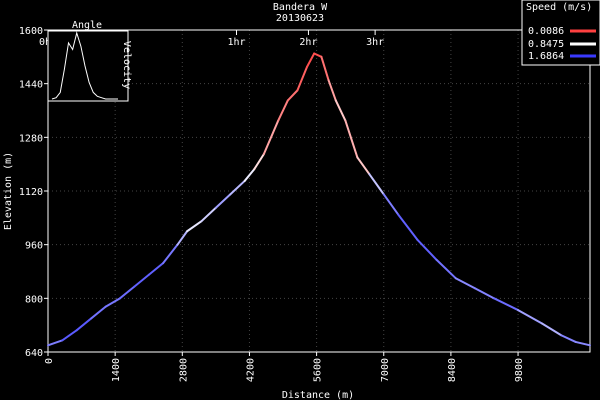 This screenshot has height=400, width=600. Describe the element at coordinates (183, 370) in the screenshot. I see `x-tick-label: 2800` at that location.